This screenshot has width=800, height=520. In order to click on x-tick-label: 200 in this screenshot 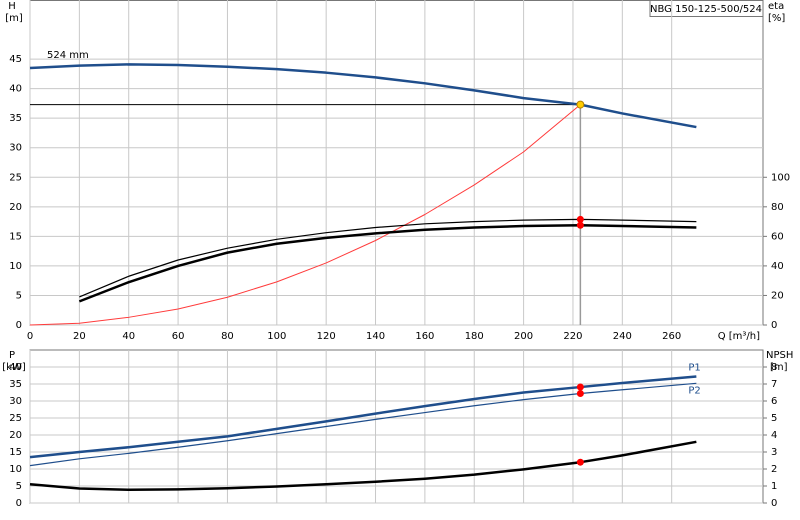, I will do `click(523, 336)`.